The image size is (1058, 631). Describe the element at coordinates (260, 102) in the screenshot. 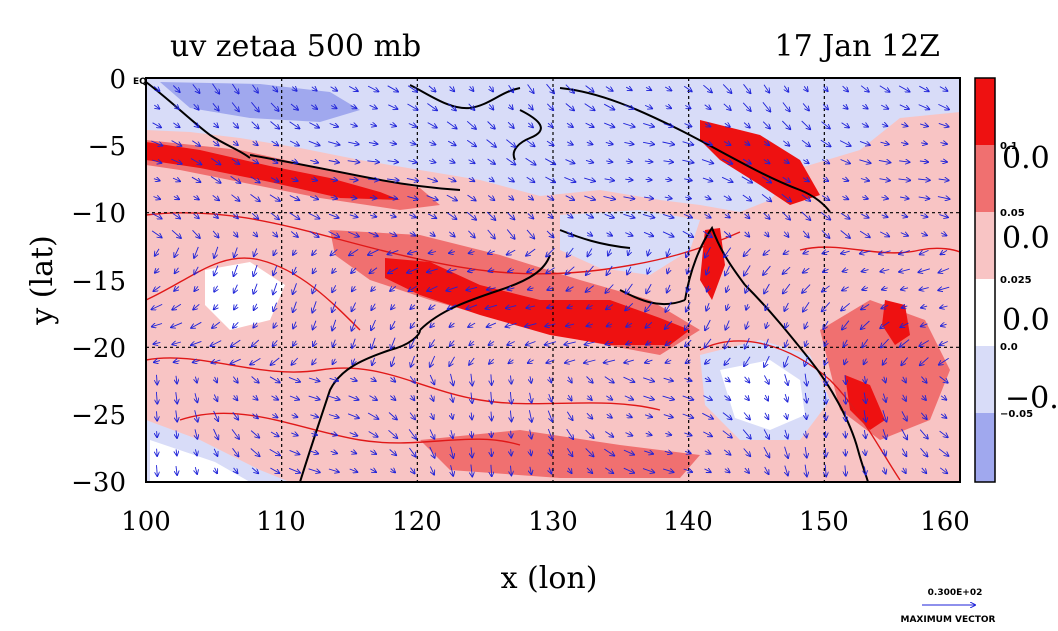

I see `negative-region-north-dark` at that location.